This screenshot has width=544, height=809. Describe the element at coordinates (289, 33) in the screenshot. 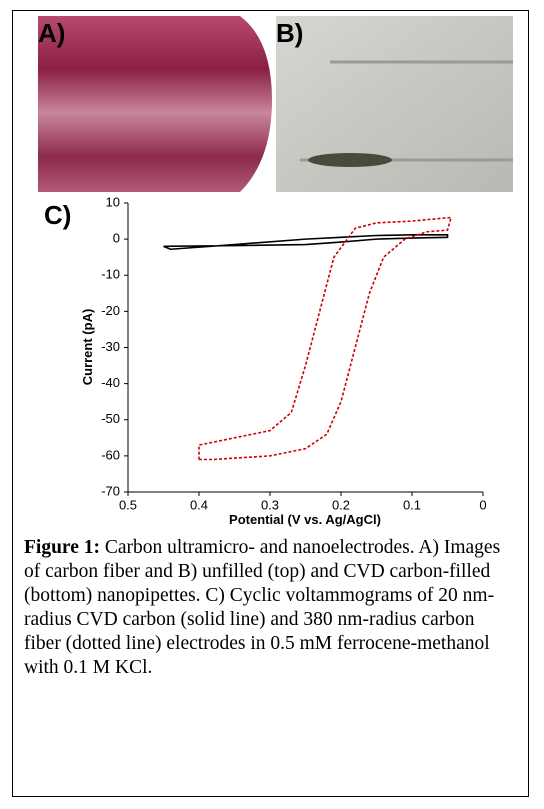

I see `panel-label: B)` at that location.